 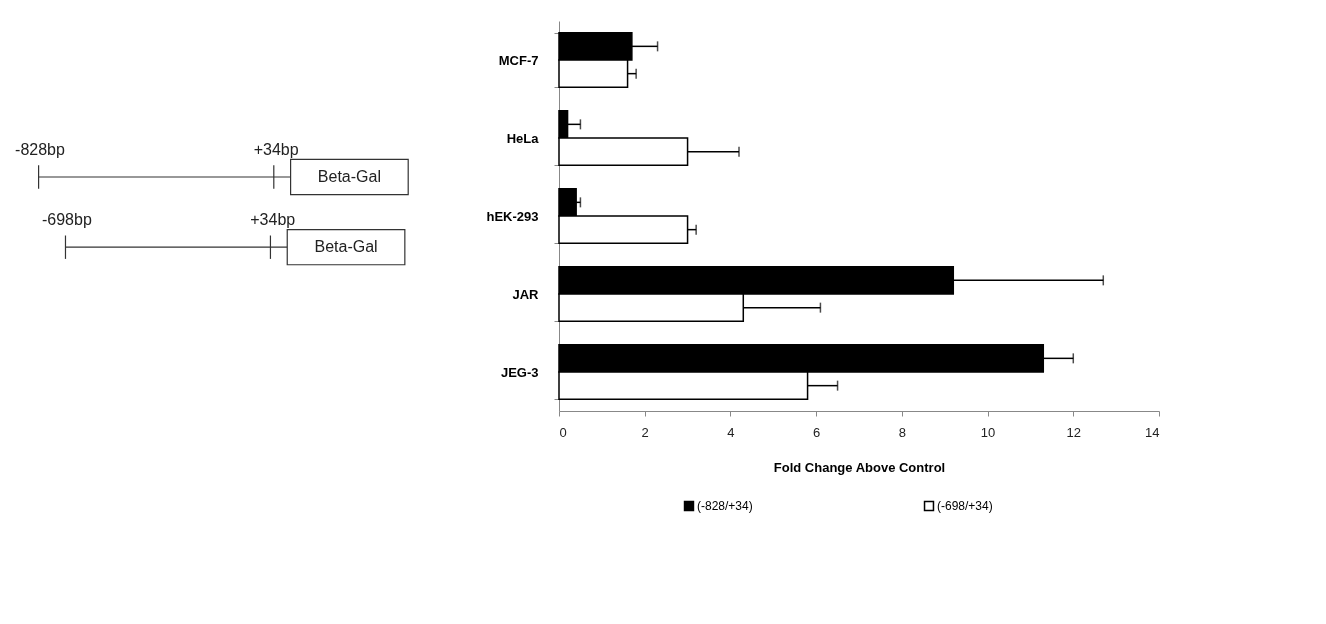 I want to click on x-tick-label: 14, so click(x=1152, y=432).